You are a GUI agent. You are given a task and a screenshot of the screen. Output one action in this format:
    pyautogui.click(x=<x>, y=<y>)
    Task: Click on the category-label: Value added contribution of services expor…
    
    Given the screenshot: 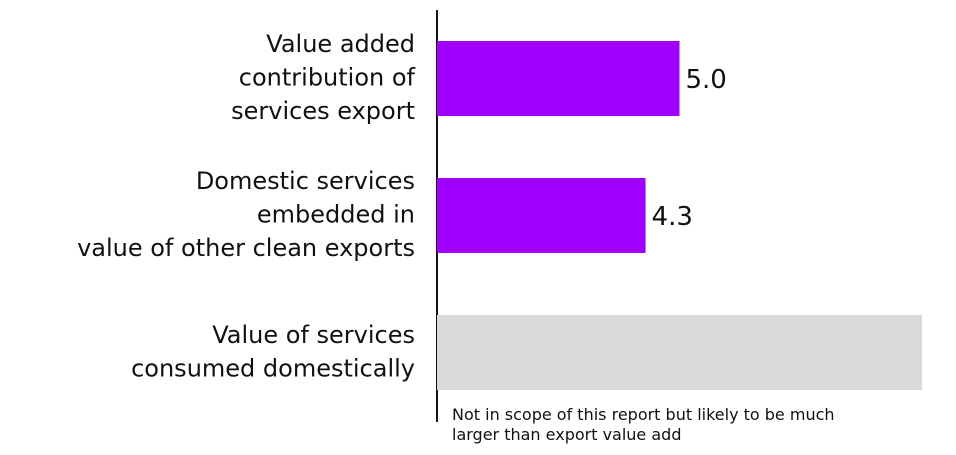 What is the action you would take?
    pyautogui.click(x=323, y=77)
    